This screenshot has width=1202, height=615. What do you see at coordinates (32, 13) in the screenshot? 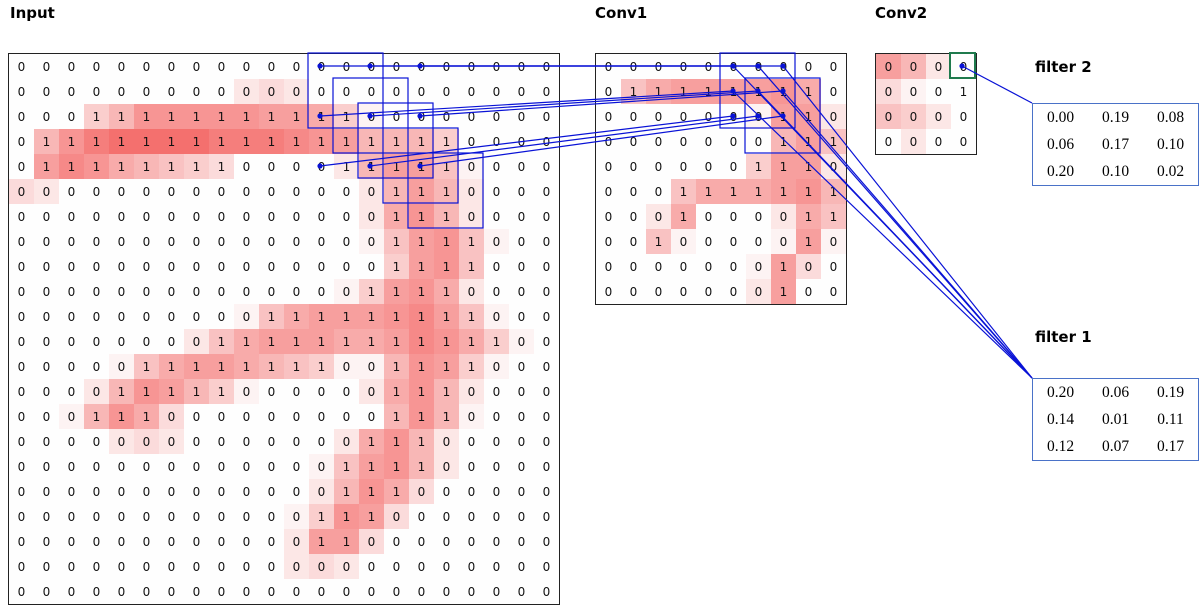
I see `input-label: Input` at bounding box center [32, 13].